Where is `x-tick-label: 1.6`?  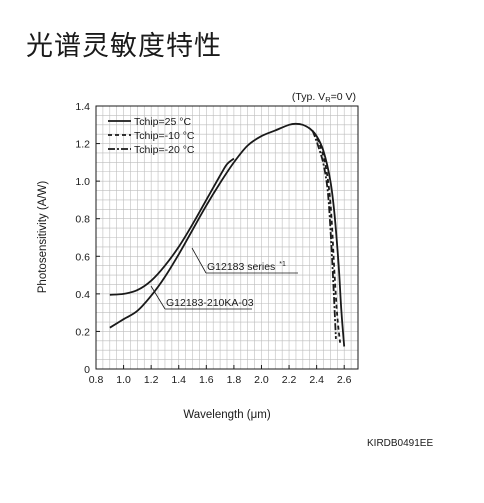
x-tick-label: 1.6 is located at coordinates (206, 380).